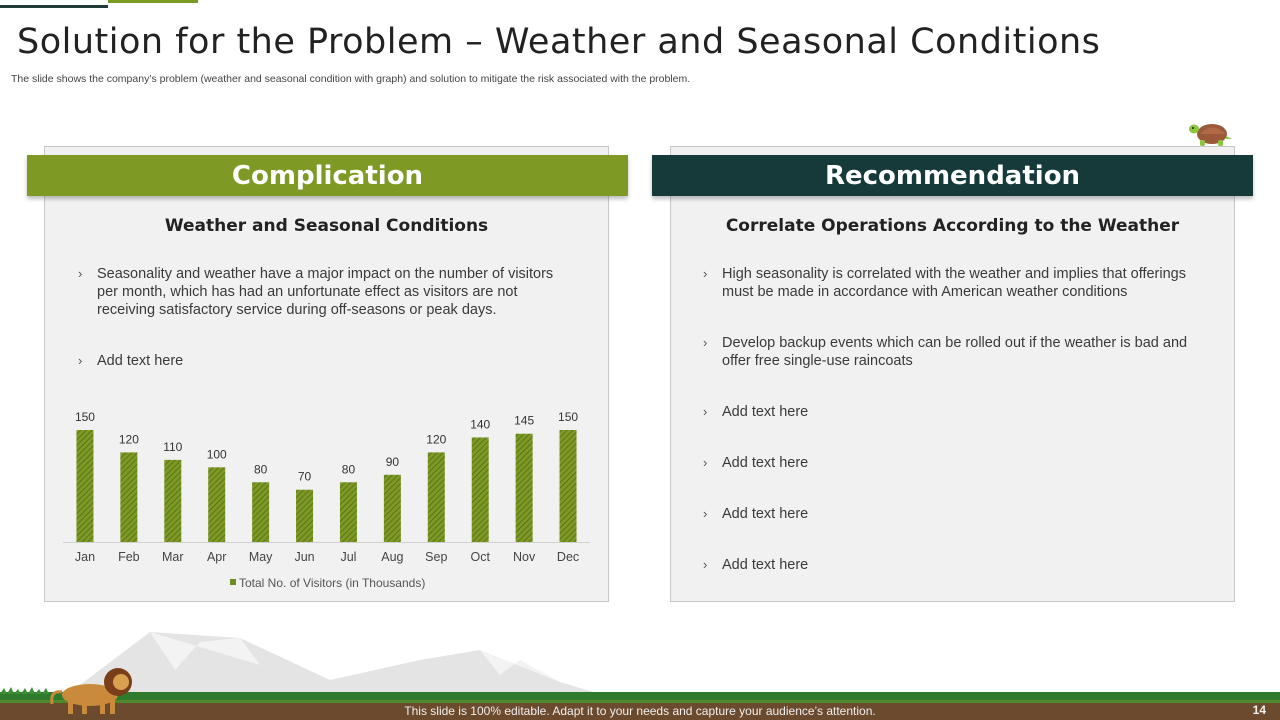 This screenshot has height=720, width=1280. What do you see at coordinates (568, 557) in the screenshot?
I see `x-tick-dec: Dec` at bounding box center [568, 557].